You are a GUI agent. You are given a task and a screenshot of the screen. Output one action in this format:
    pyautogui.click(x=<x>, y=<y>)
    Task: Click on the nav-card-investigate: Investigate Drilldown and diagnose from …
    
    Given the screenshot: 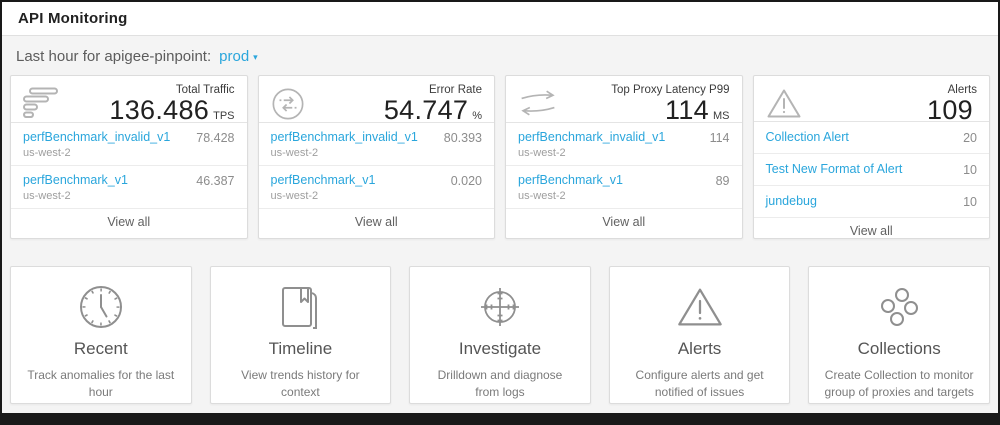 What is the action you would take?
    pyautogui.click(x=500, y=335)
    